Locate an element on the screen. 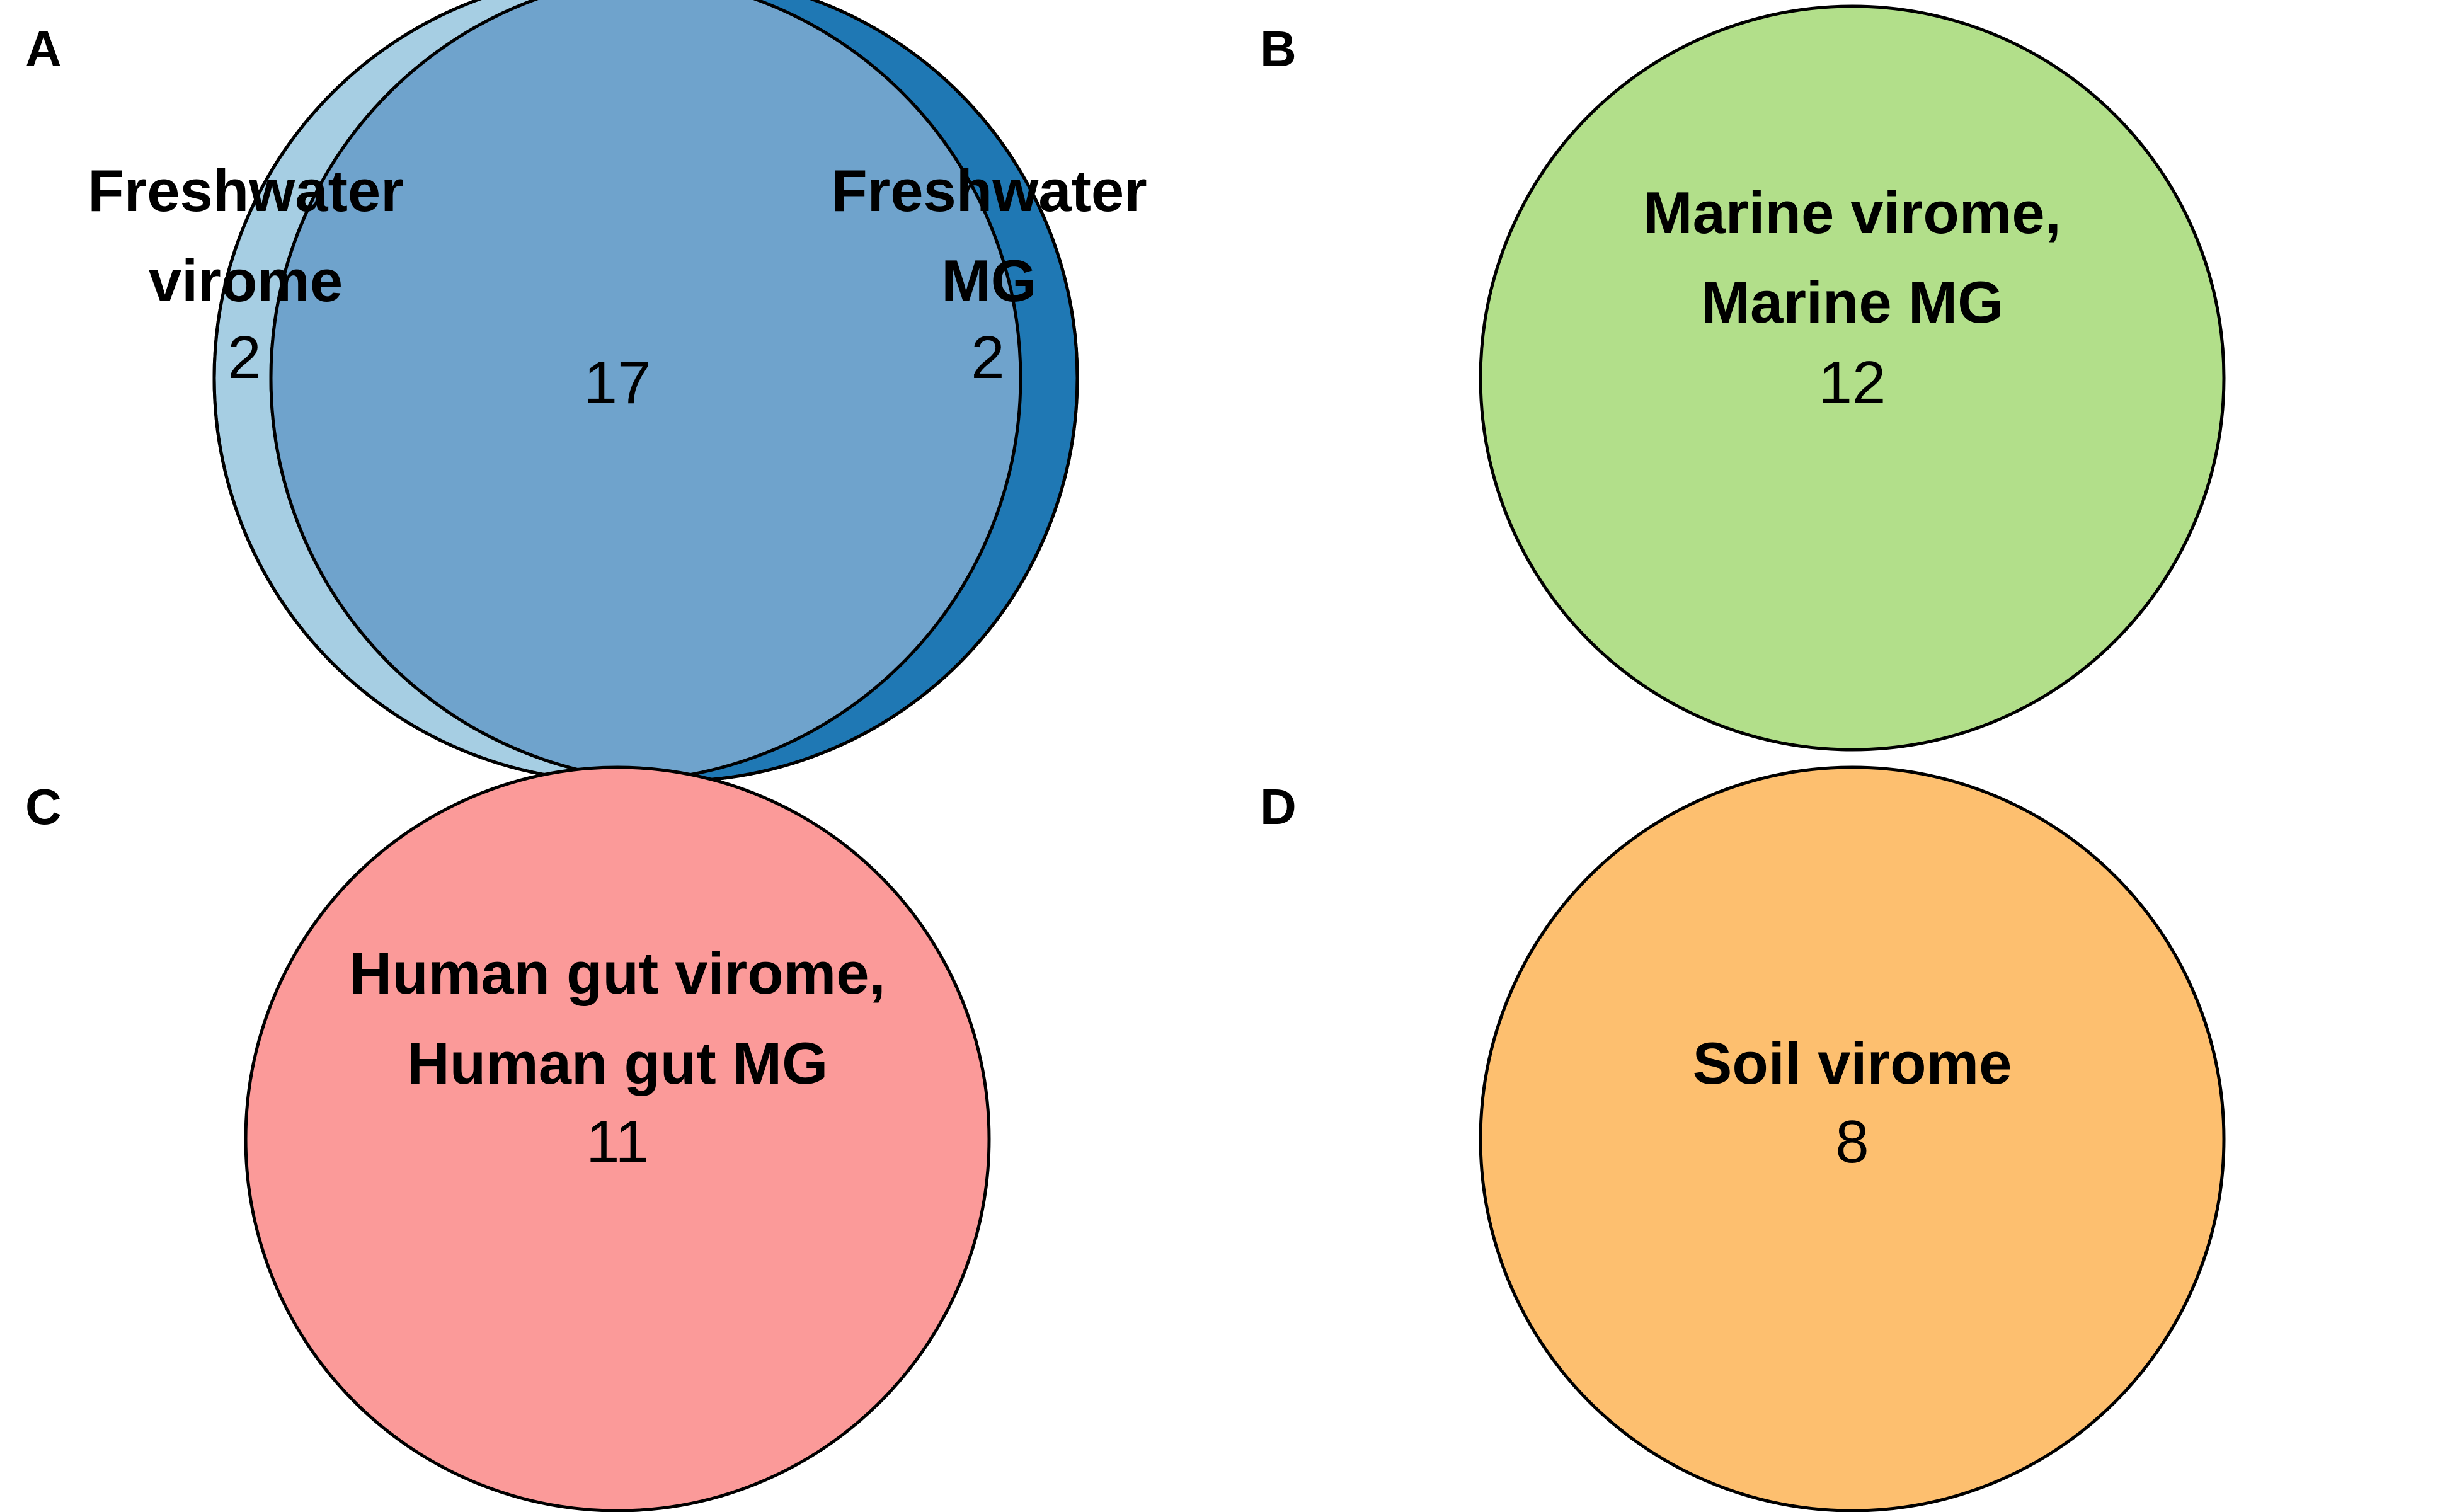  set-label-freshwater-virome-line2: virome is located at coordinates (246, 281).